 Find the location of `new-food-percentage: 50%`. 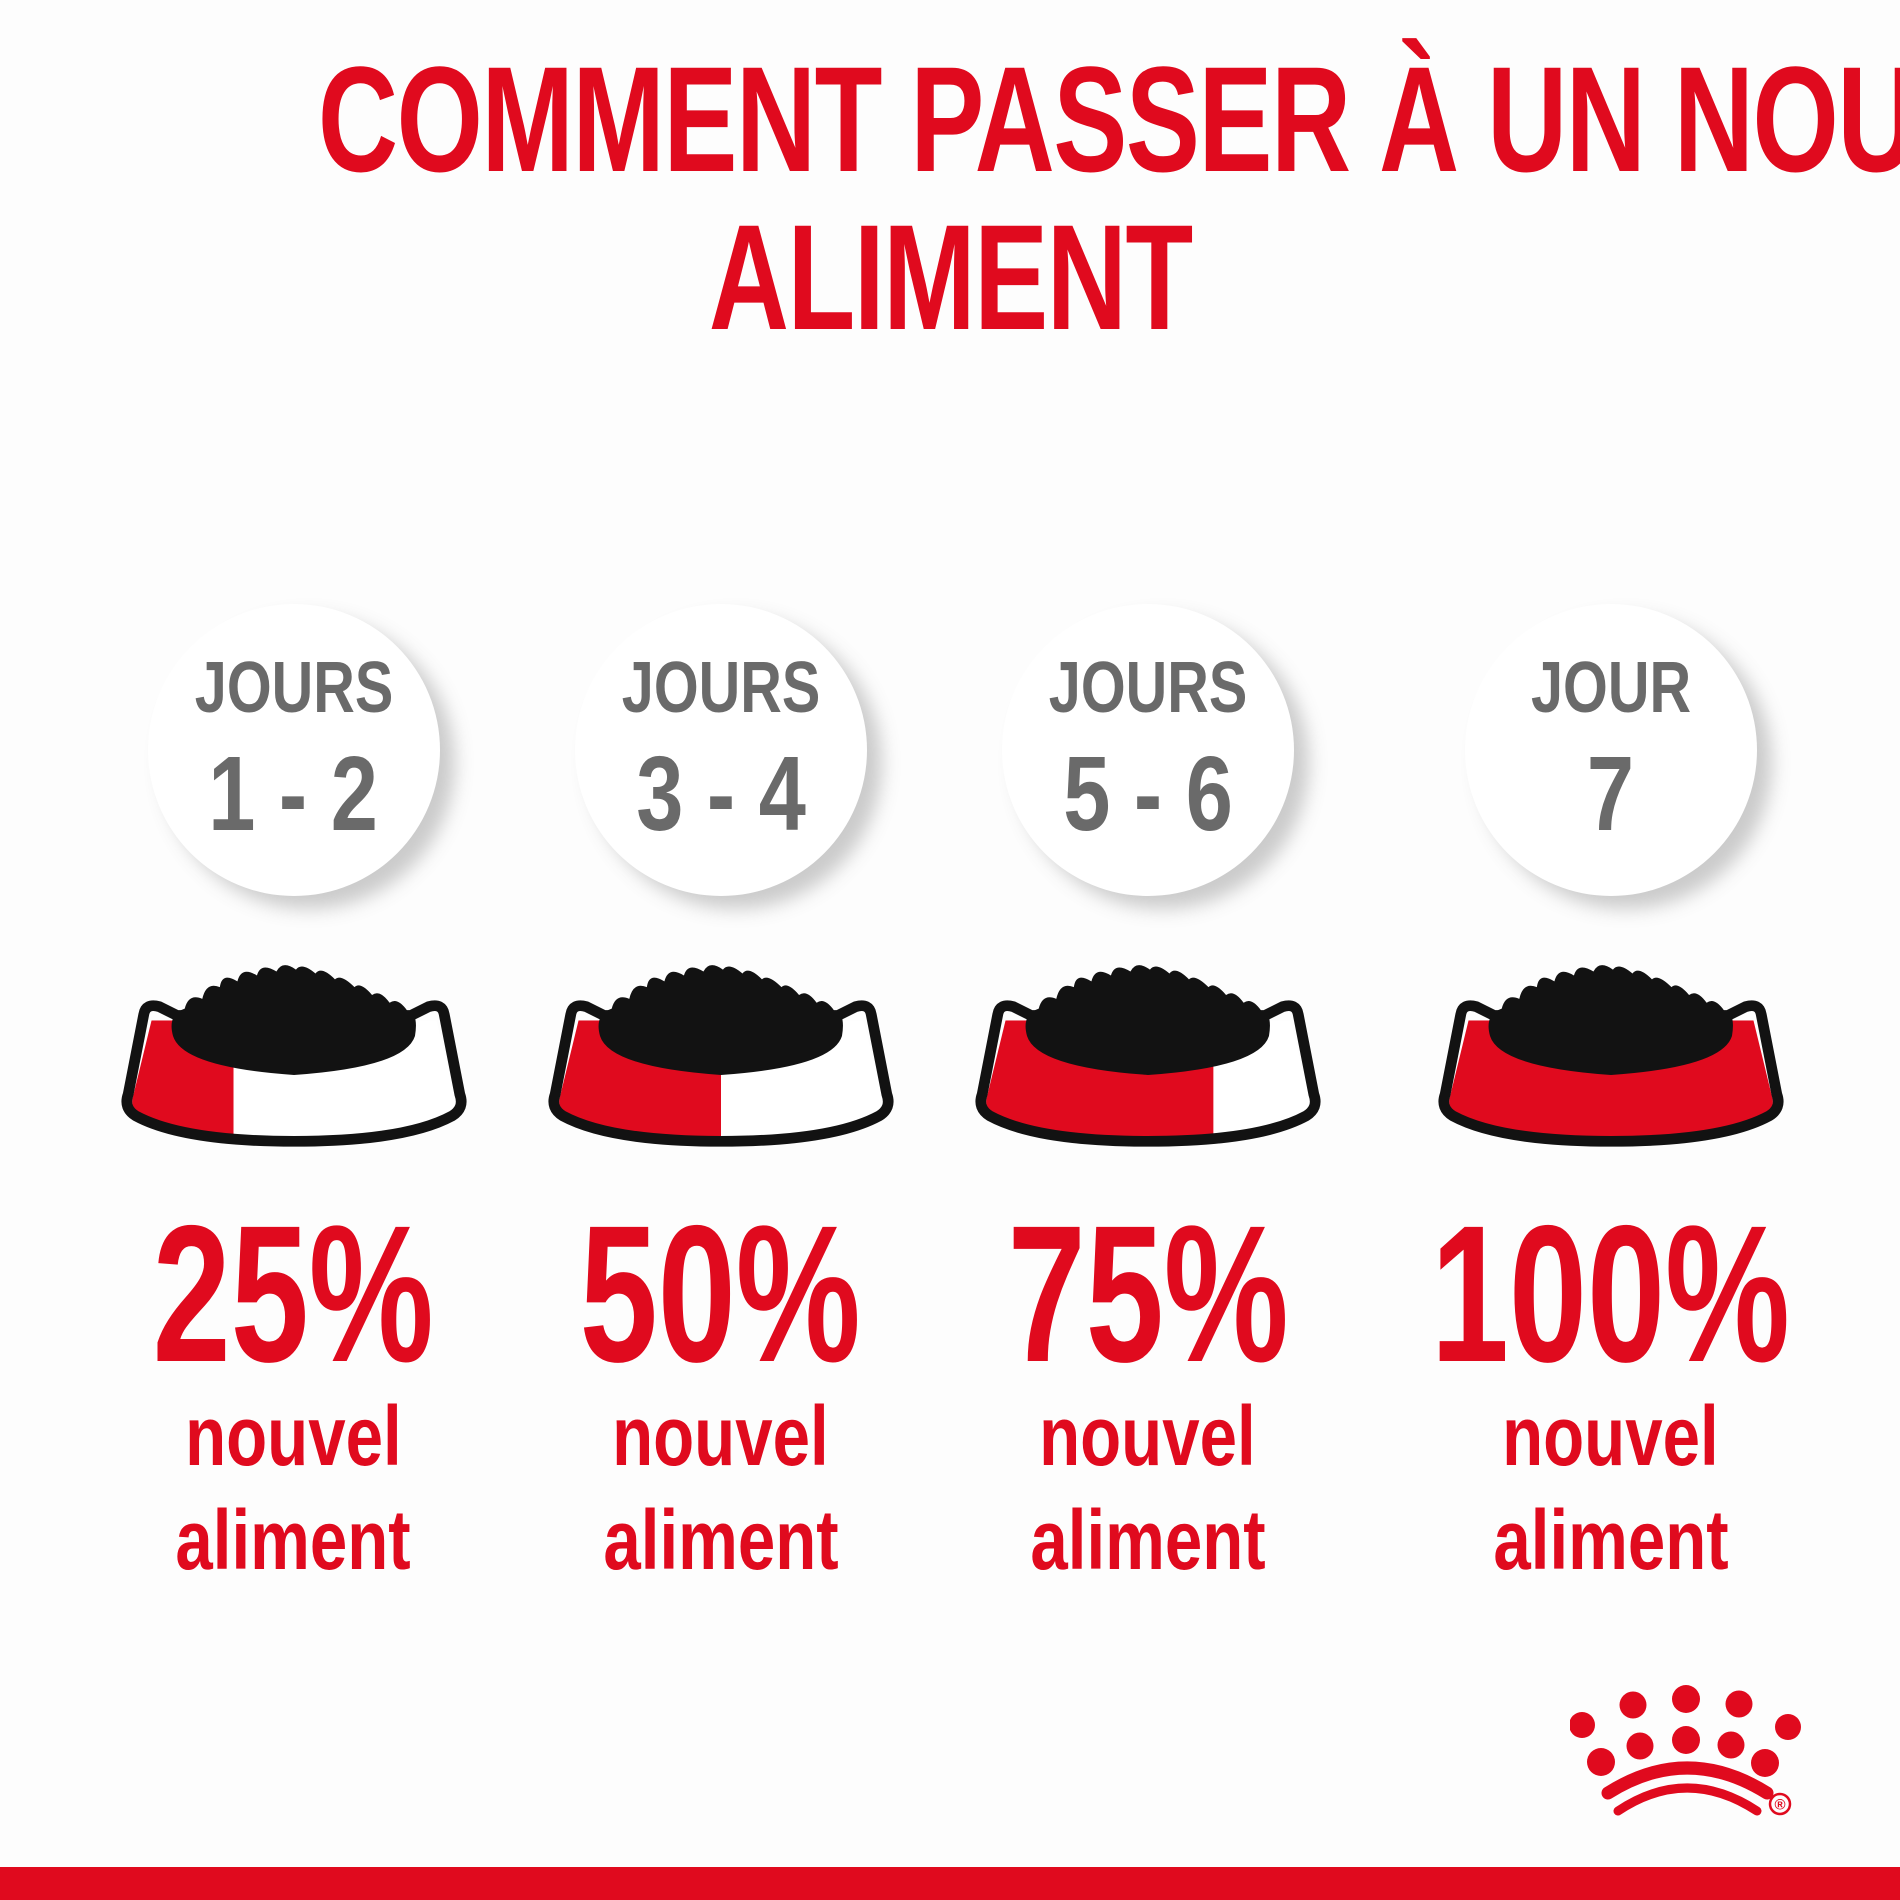

new-food-percentage: 50% is located at coordinates (721, 1294).